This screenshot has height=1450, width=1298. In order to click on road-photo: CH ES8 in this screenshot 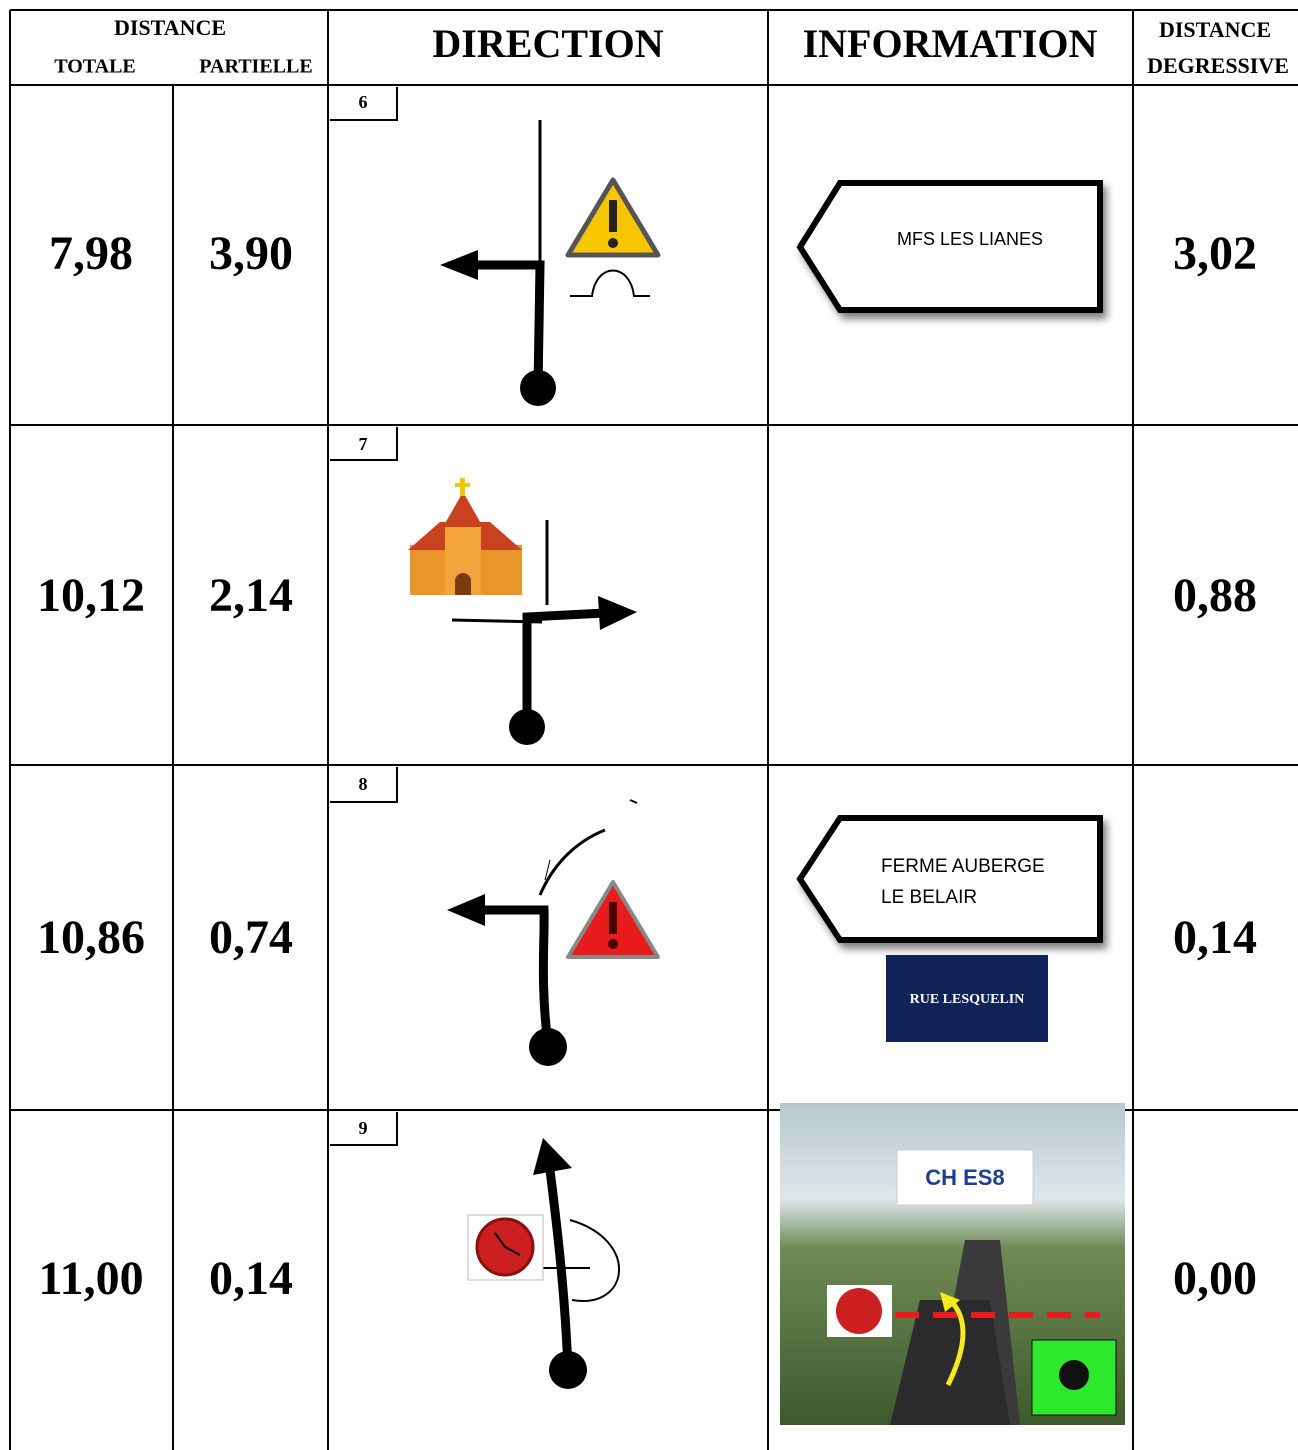, I will do `click(952, 1264)`.